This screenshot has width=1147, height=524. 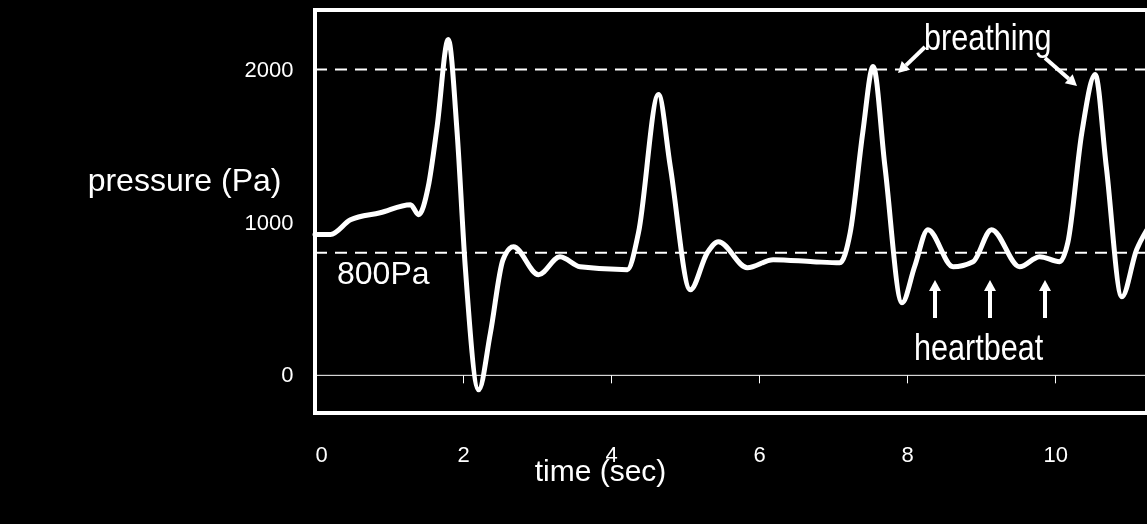 What do you see at coordinates (287, 375) in the screenshot?
I see `y-tick-label: 0` at bounding box center [287, 375].